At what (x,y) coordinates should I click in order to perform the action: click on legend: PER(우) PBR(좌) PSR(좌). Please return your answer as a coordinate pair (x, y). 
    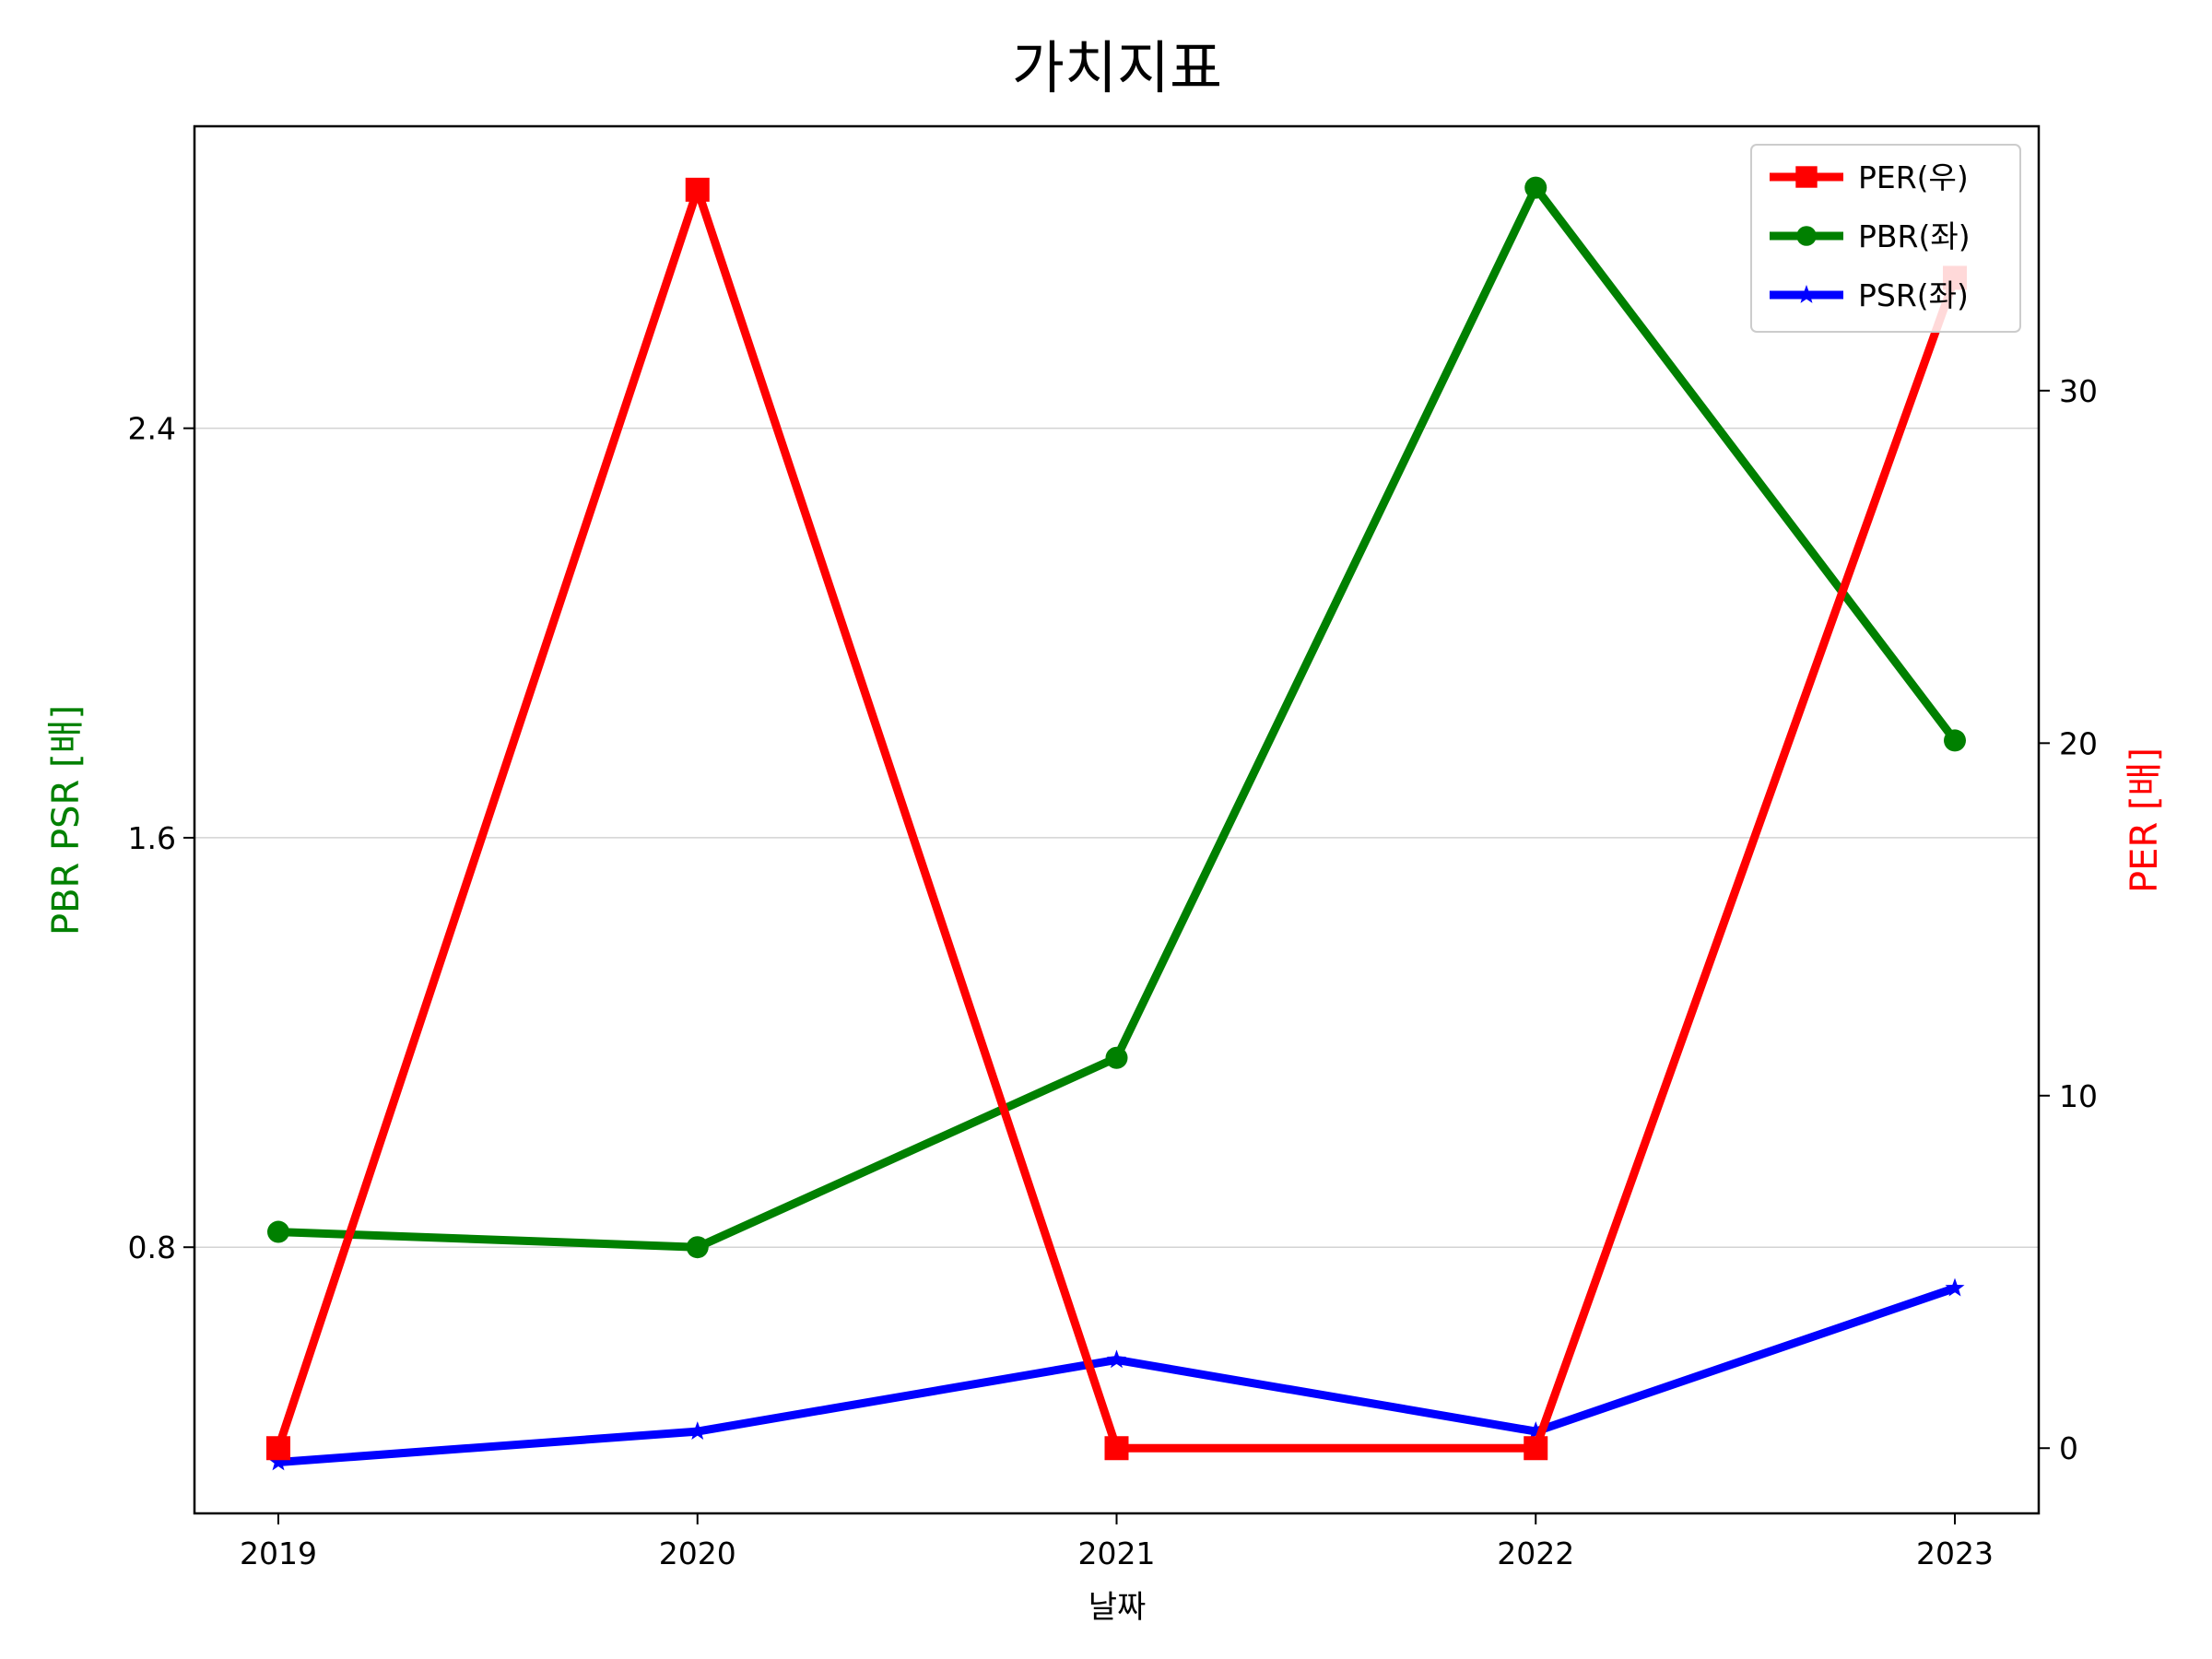
    Looking at the image, I should click on (1885, 238).